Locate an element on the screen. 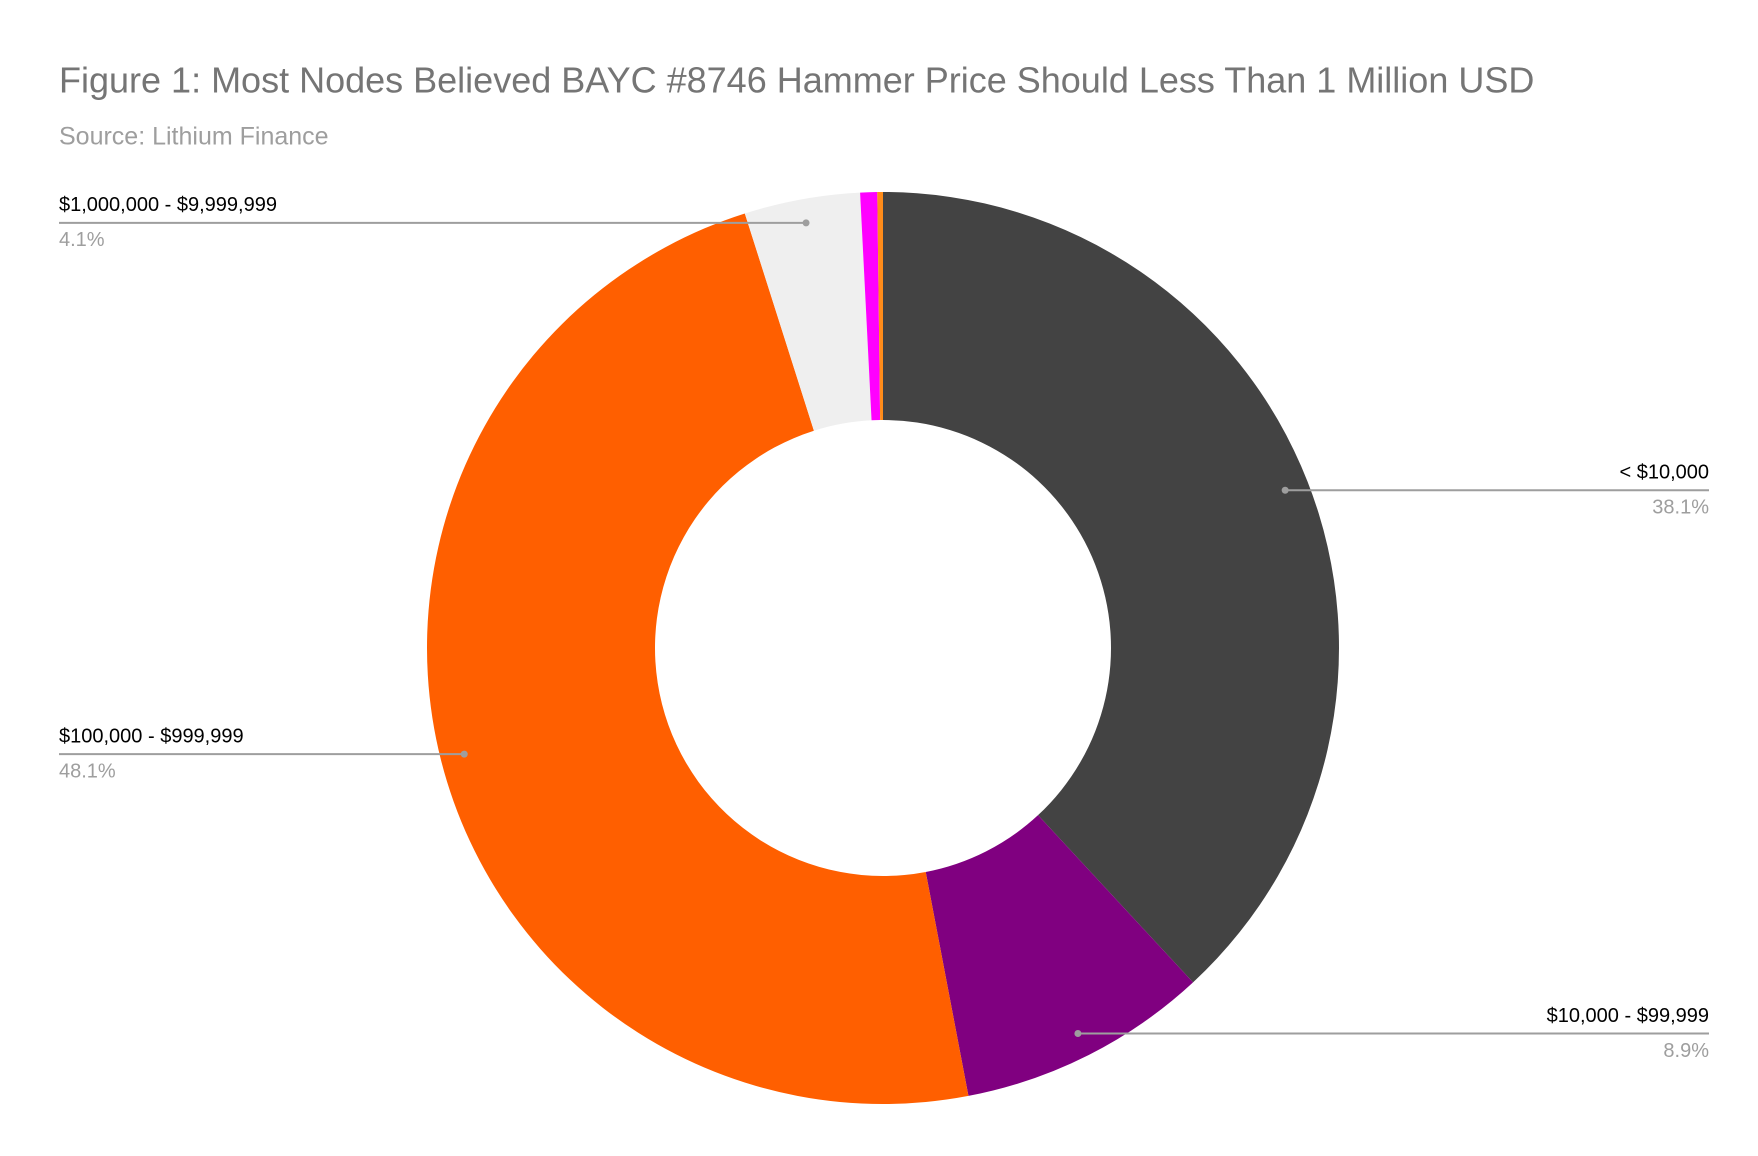 This screenshot has height=1156, width=1758. slice-label: < $10,000 is located at coordinates (1664, 473).